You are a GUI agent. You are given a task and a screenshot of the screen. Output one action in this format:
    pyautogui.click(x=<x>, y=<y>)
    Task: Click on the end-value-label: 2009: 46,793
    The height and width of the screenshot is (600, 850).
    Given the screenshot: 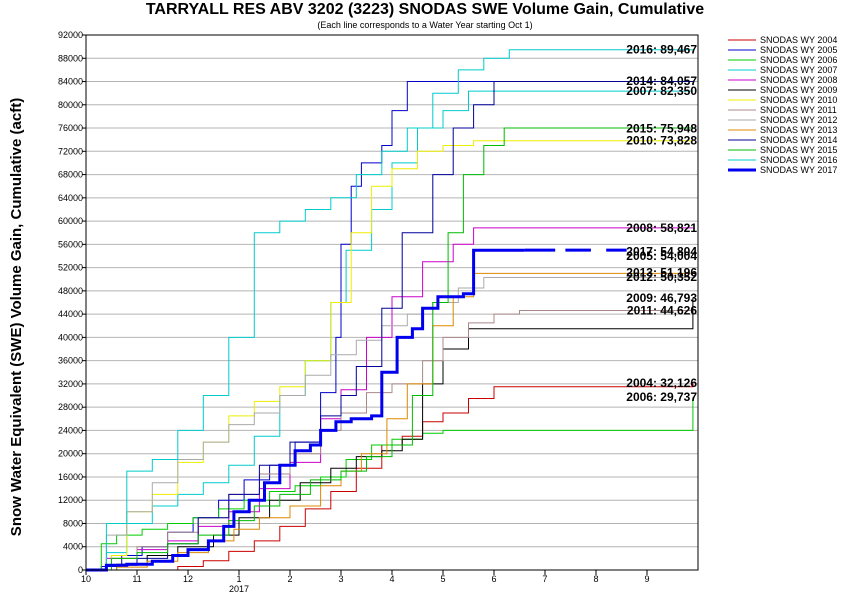 What is the action you would take?
    pyautogui.click(x=661, y=298)
    